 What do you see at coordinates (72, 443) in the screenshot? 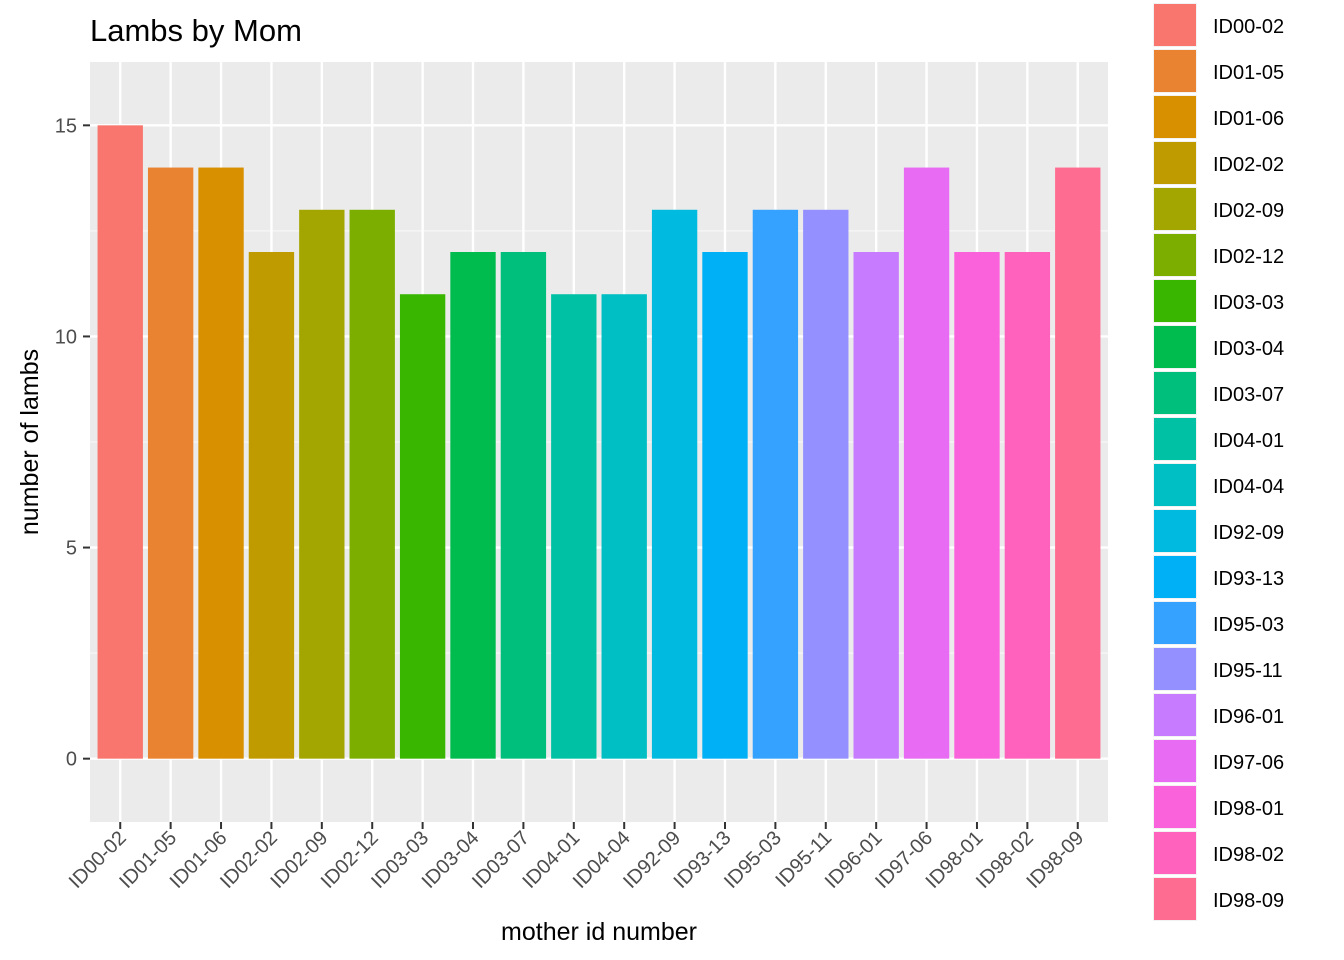
I see `y-axis: 0 5 10 15` at bounding box center [72, 443].